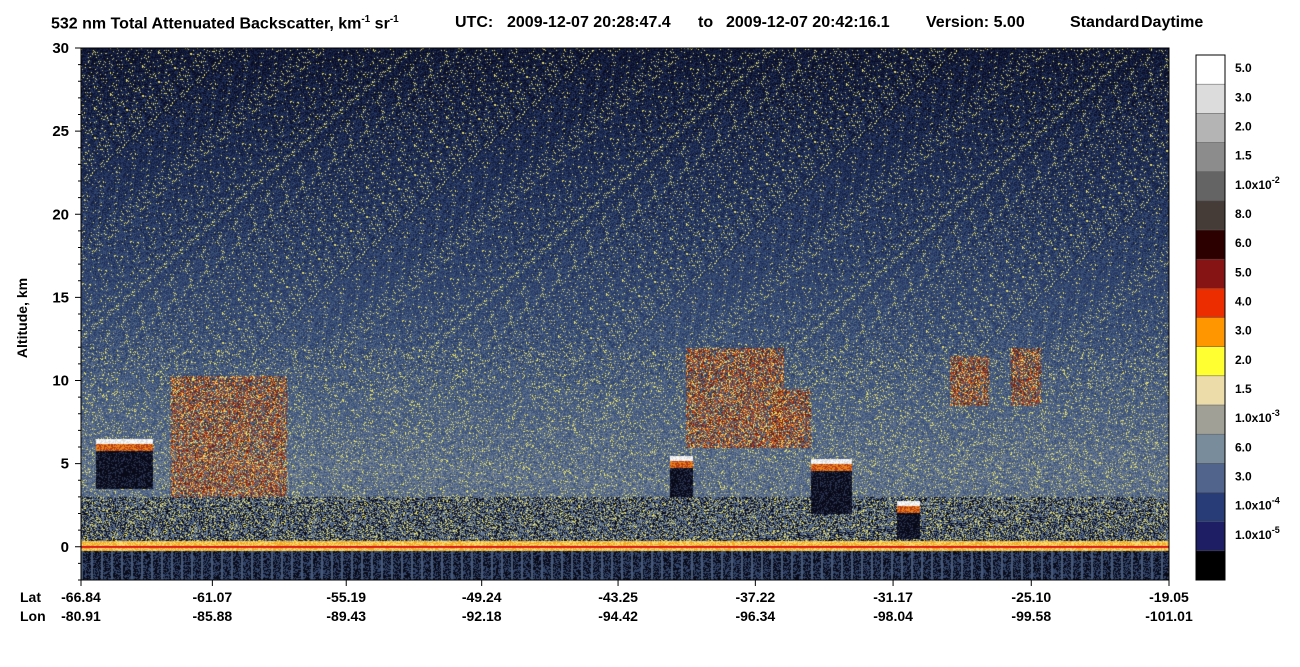 The height and width of the screenshot is (667, 1300). What do you see at coordinates (1276, 501) in the screenshot?
I see `colorbar-label-exponent: -4` at bounding box center [1276, 501].